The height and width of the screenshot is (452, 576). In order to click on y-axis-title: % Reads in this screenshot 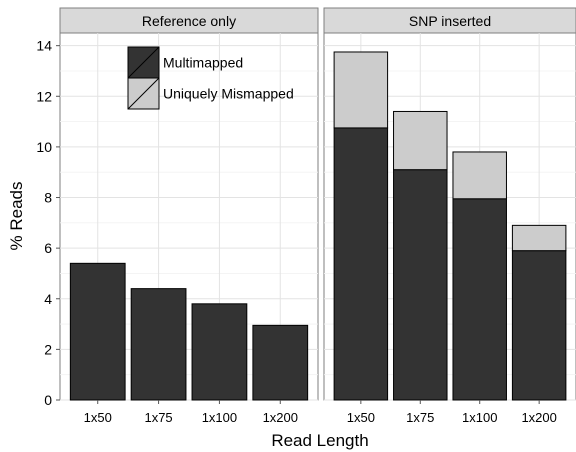, I will do `click(16, 216)`.